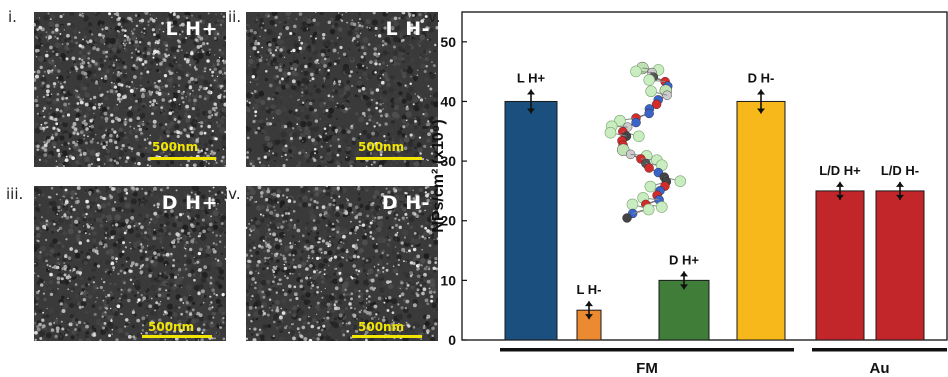 The width and height of the screenshot is (948, 377). Describe the element at coordinates (448, 280) in the screenshot. I see `y-tick-label: 10` at that location.